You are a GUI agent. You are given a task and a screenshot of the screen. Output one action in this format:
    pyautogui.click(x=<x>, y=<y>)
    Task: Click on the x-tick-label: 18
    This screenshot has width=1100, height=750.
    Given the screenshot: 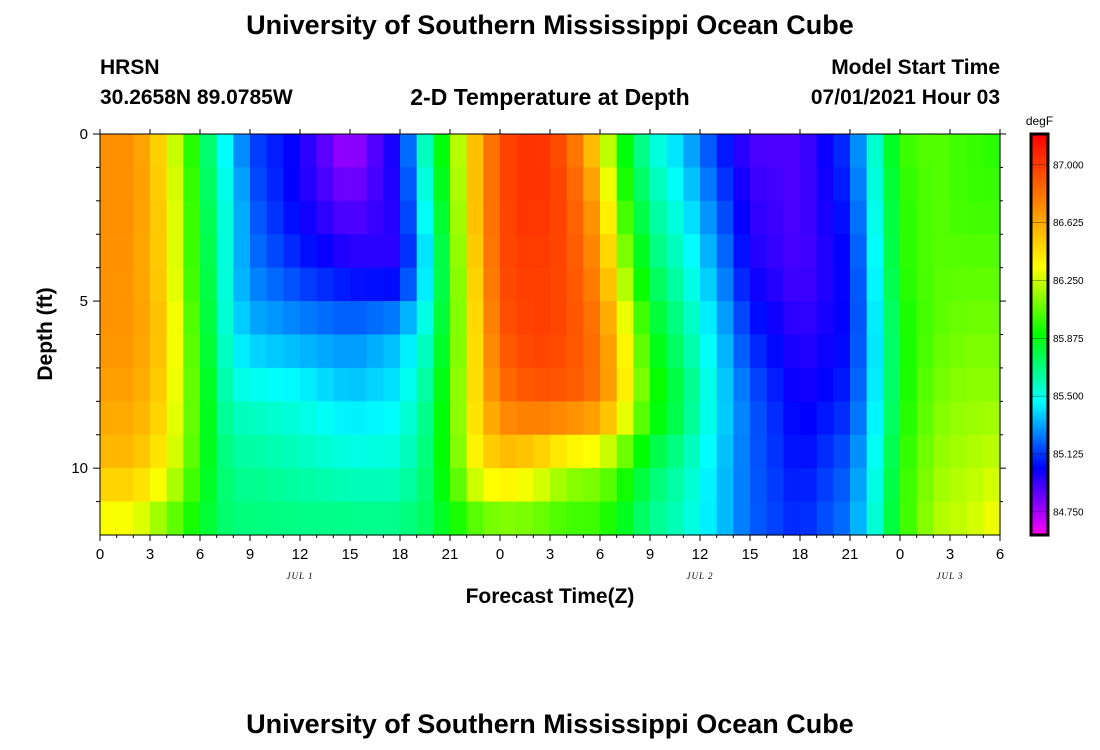 What is the action you would take?
    pyautogui.click(x=800, y=554)
    